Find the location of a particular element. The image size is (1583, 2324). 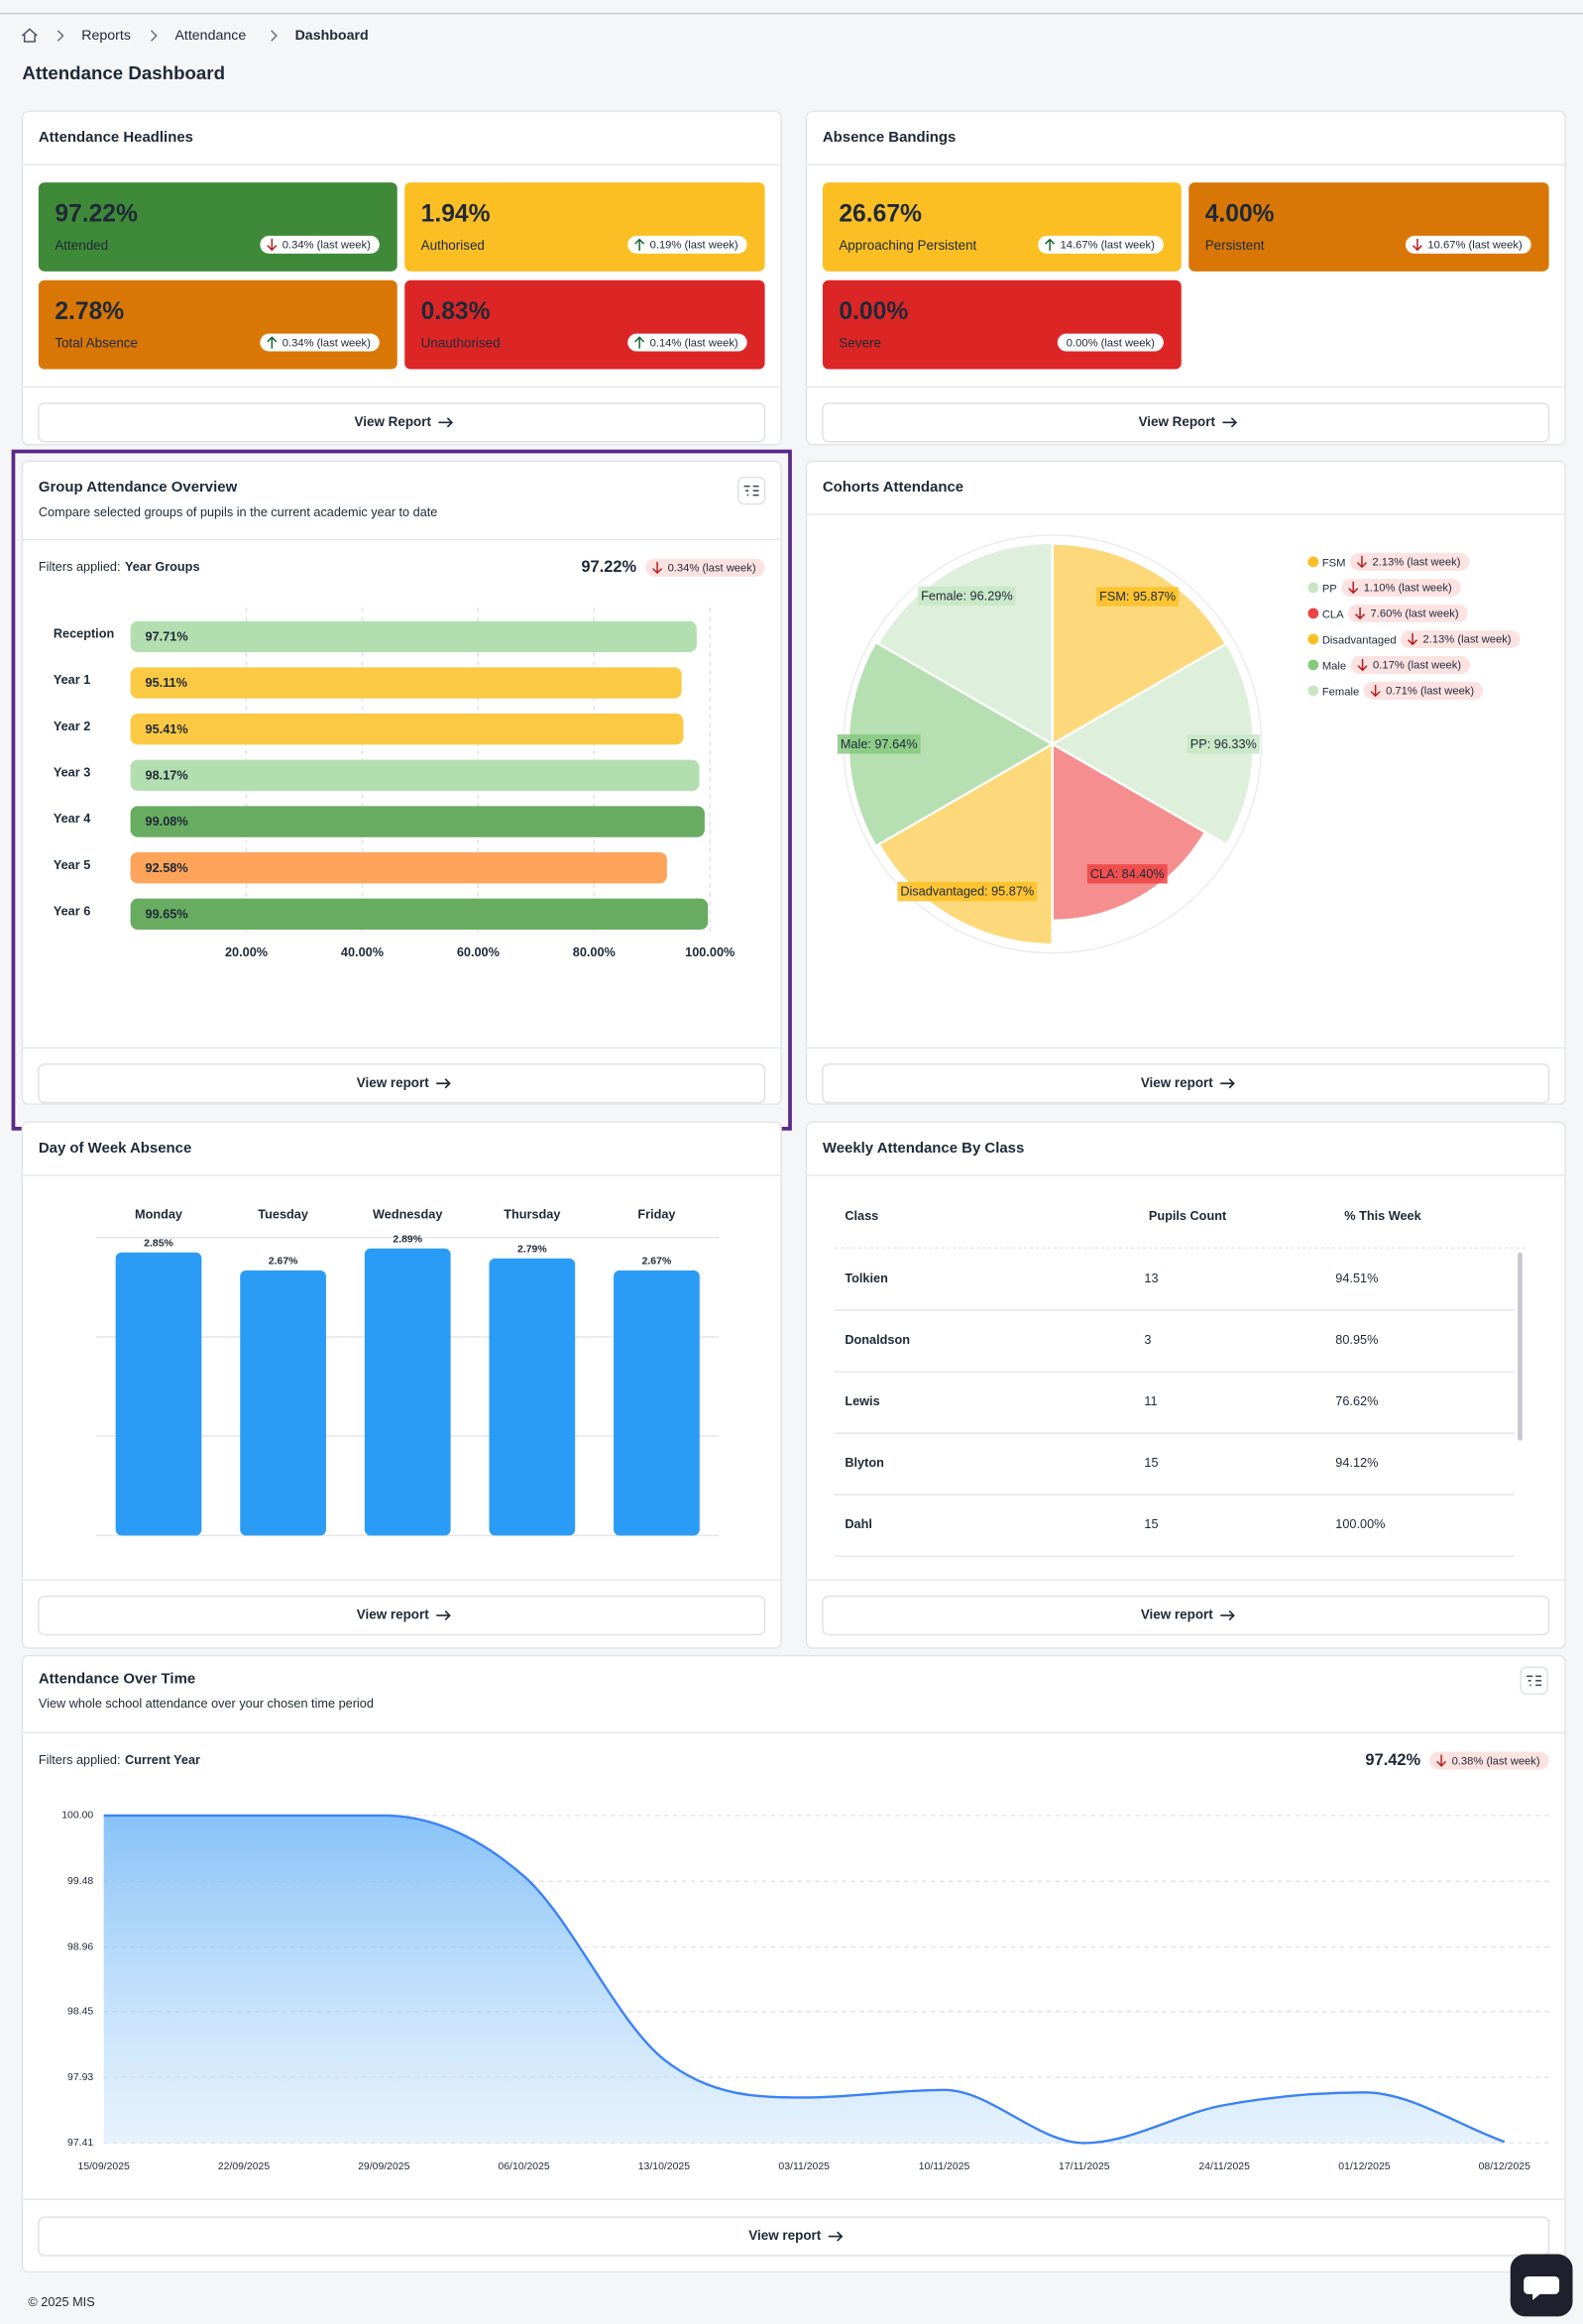

change-badge: 0.71% (last week) is located at coordinates (1424, 691).